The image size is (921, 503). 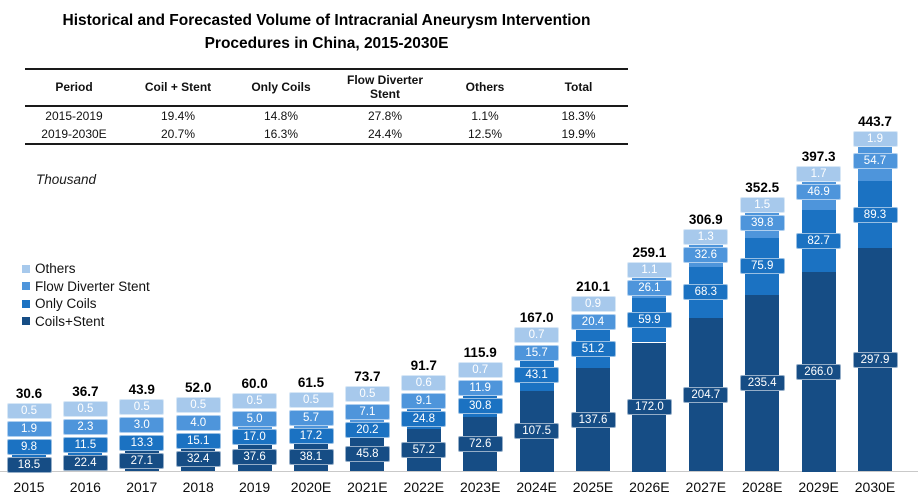 I want to click on x-axis-label: 2026E, so click(x=649, y=487).